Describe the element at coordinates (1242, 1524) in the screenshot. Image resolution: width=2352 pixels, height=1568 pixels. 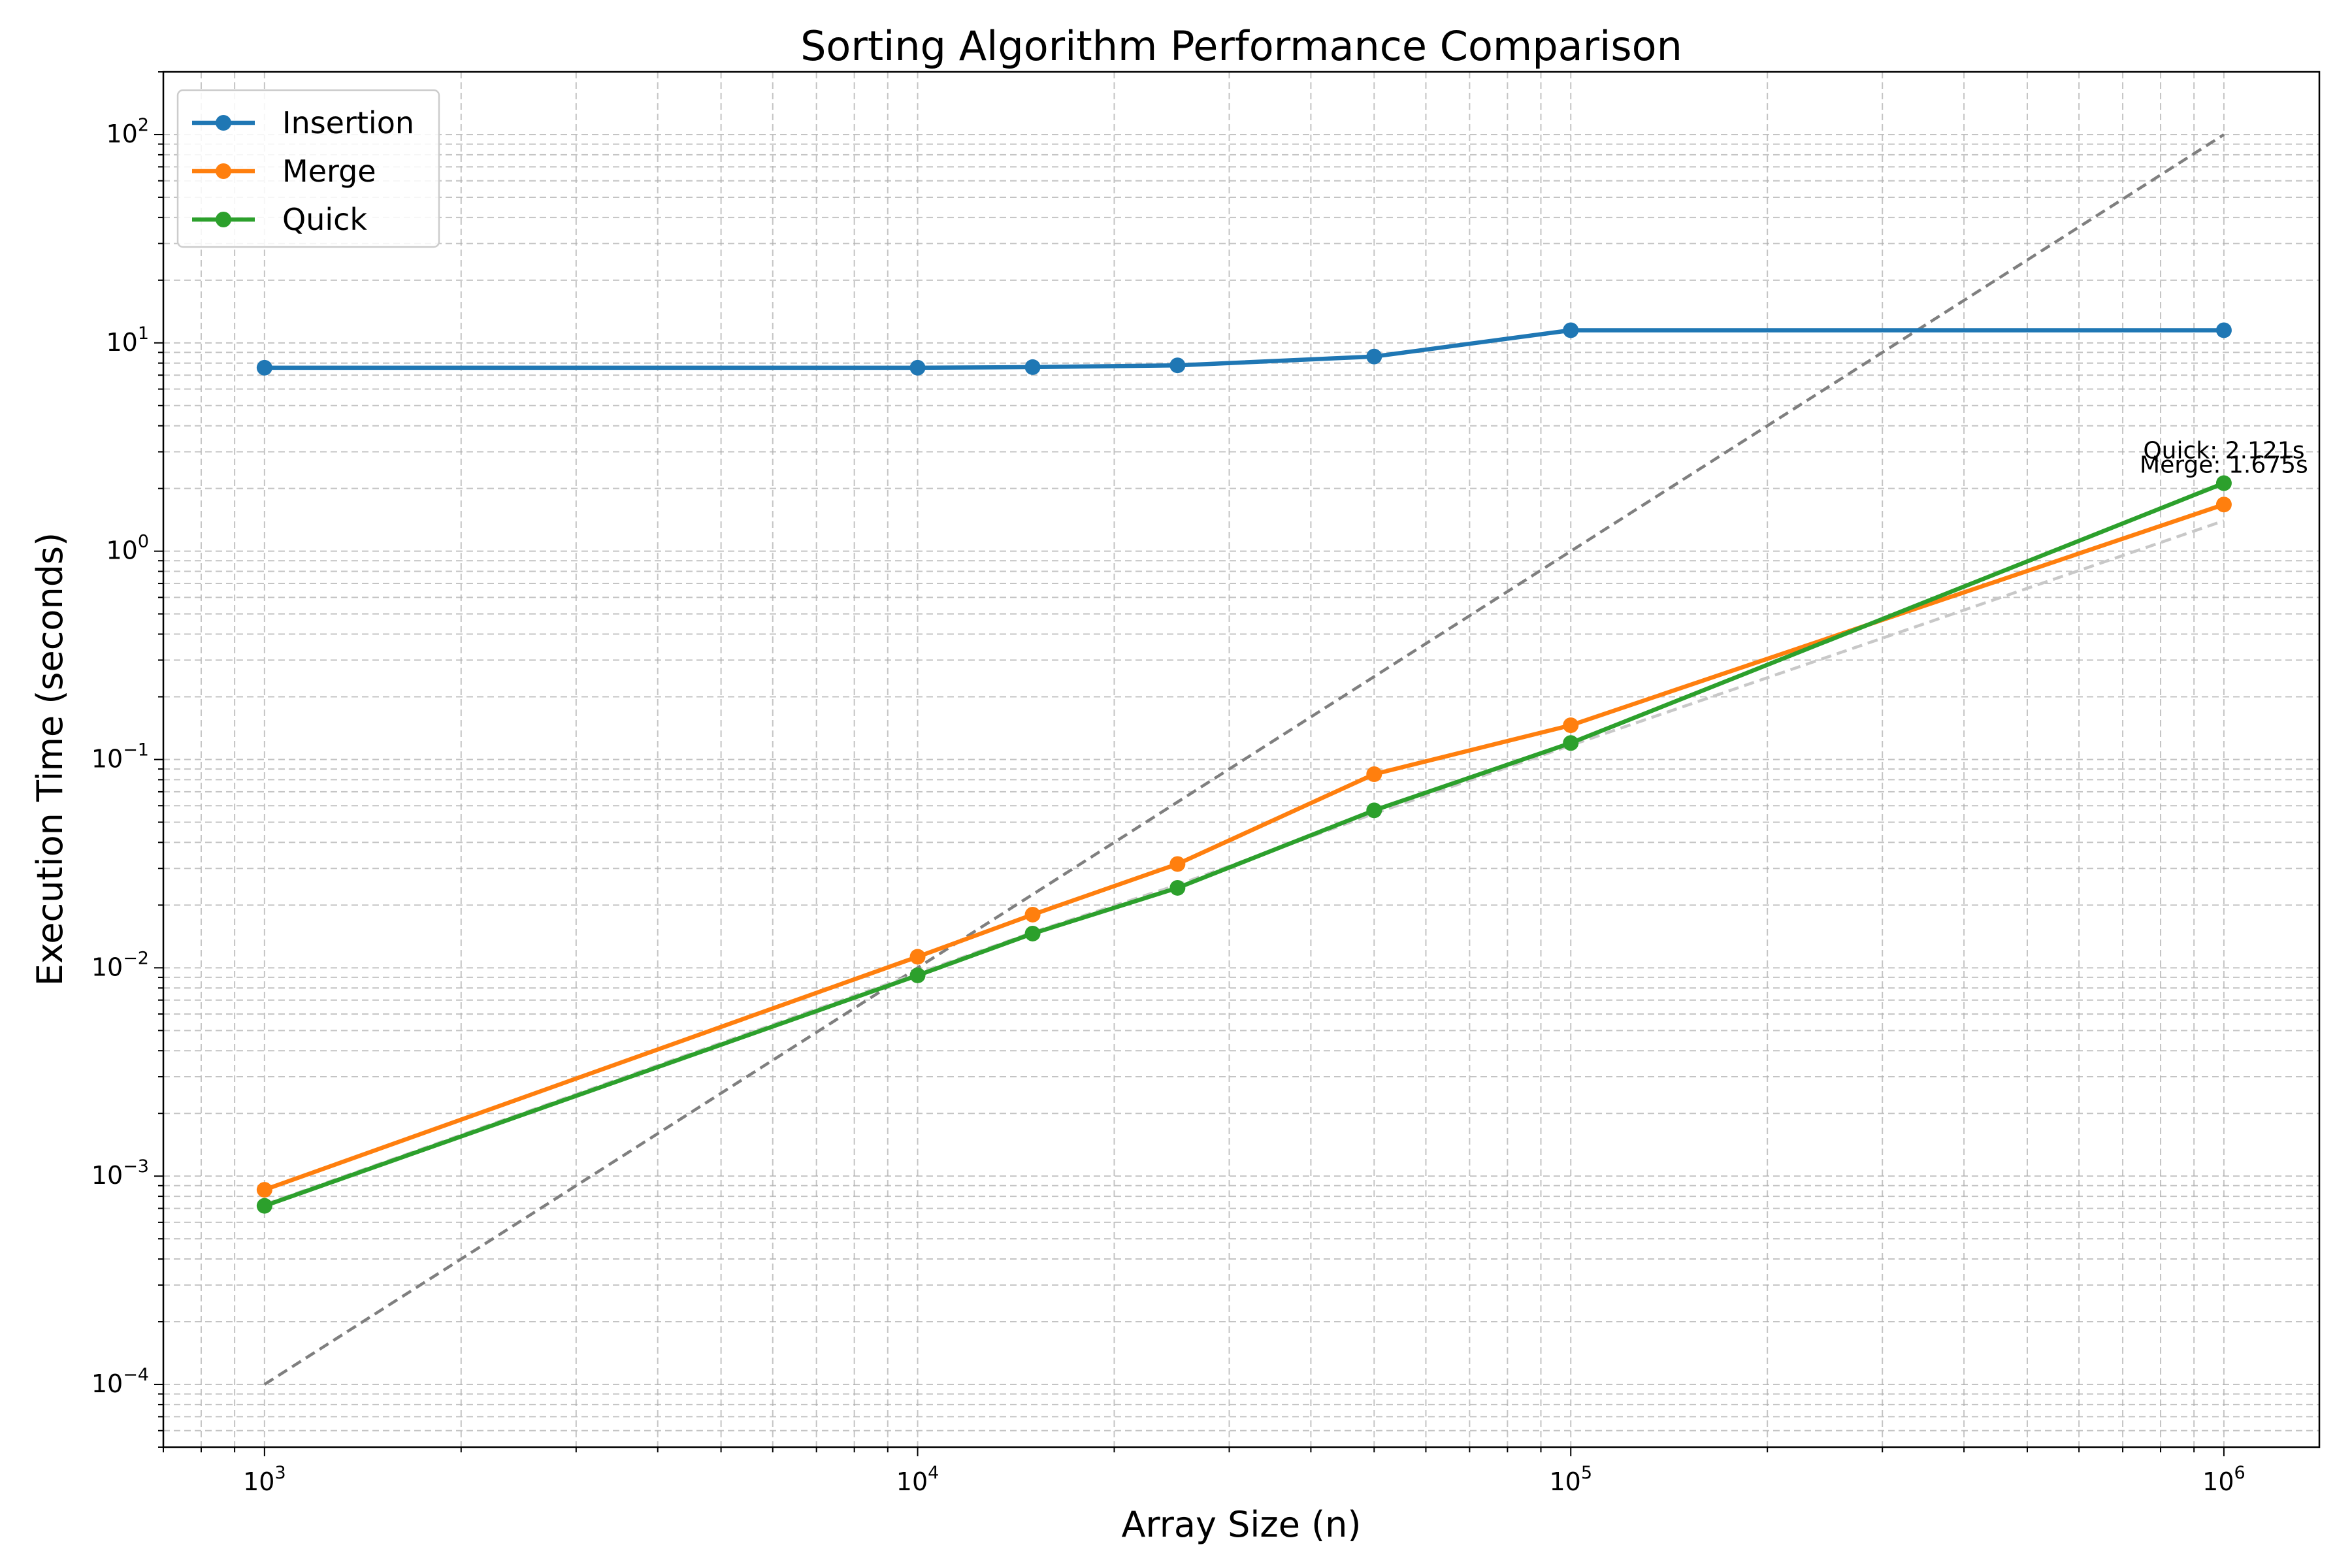
I see `x-axis-label: Array Size (n)` at that location.